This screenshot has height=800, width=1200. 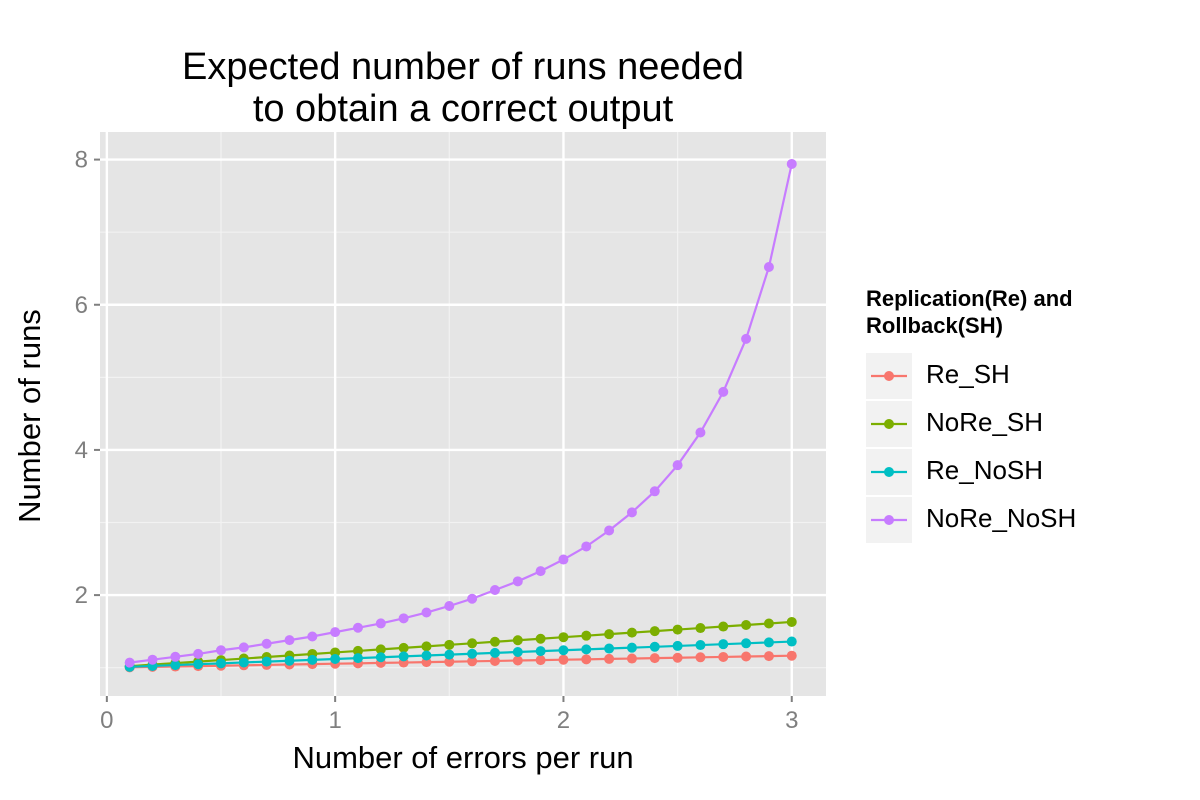 What do you see at coordinates (463, 67) in the screenshot?
I see `chart-title-line-1: Expected number of runs needed` at bounding box center [463, 67].